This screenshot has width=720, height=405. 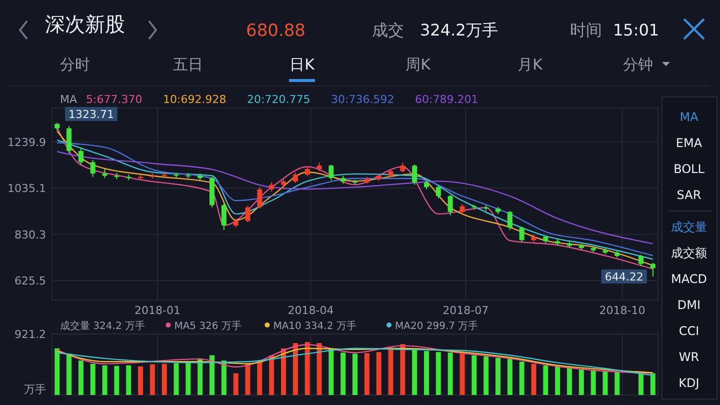 I want to click on text: 680.88, so click(x=276, y=30).